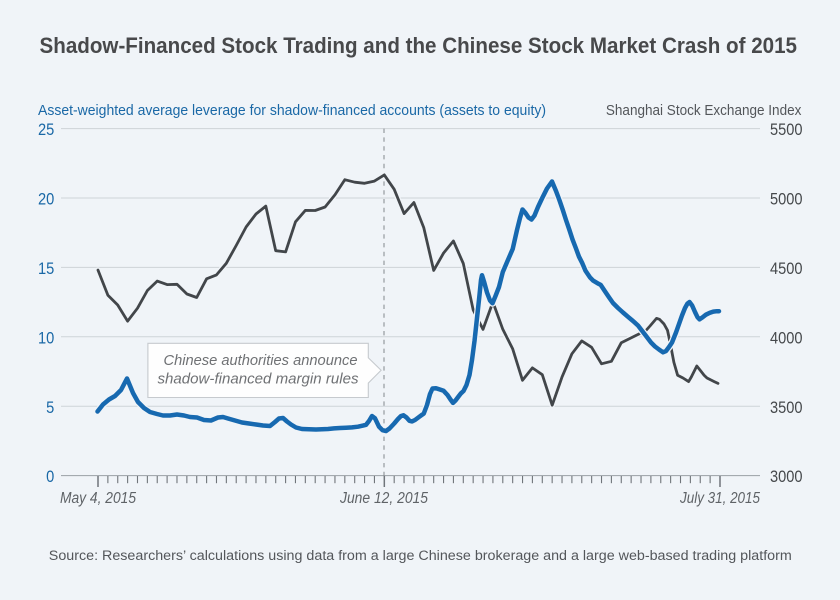 The image size is (840, 600). I want to click on svg-text: May 4, 2015, so click(98, 498).